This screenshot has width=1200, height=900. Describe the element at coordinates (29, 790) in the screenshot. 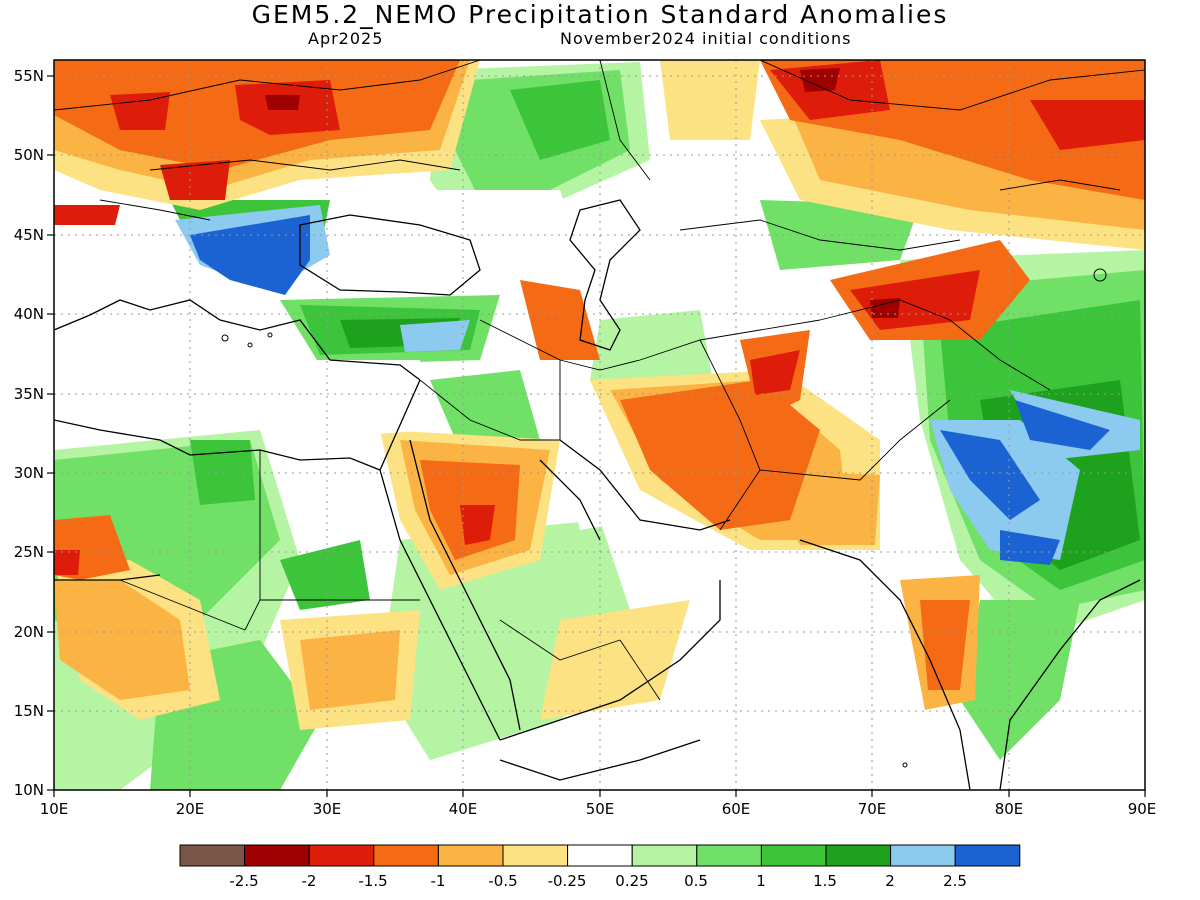

I see `lat-label: 10N` at that location.